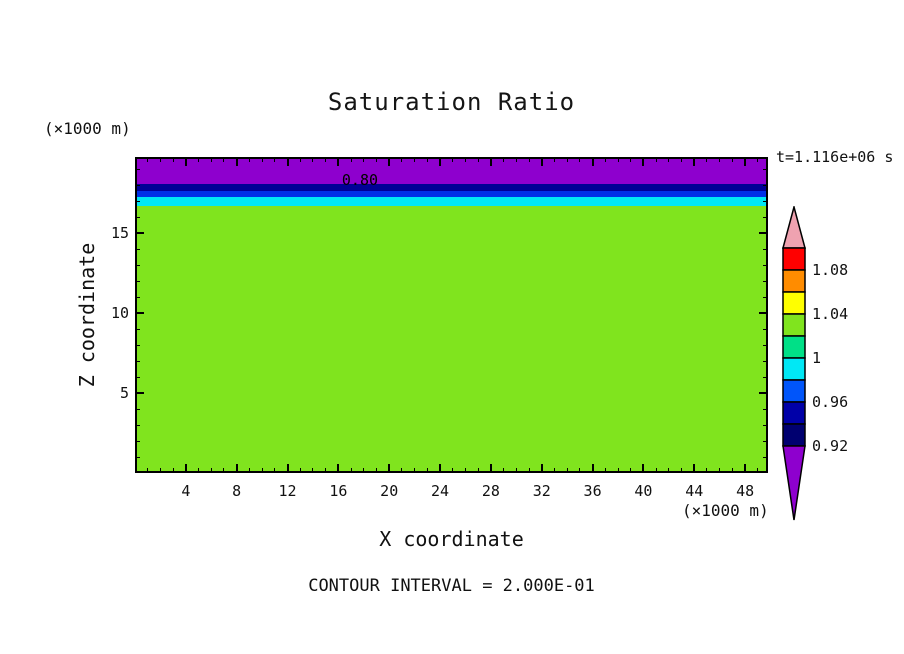  I want to click on colorbar, so click(794, 363).